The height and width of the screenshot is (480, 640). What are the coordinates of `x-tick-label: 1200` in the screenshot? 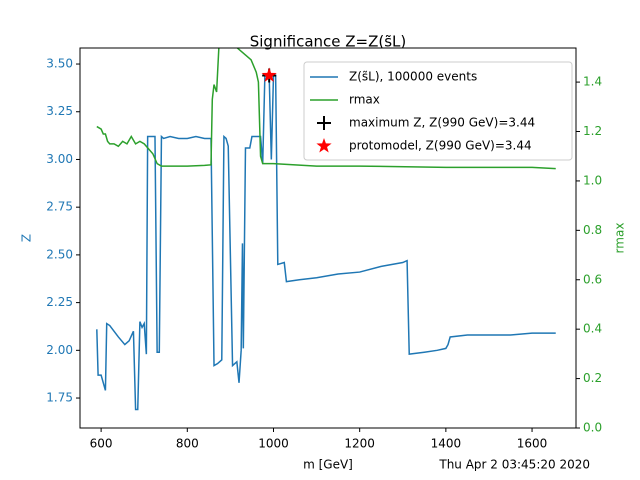 It's located at (359, 444).